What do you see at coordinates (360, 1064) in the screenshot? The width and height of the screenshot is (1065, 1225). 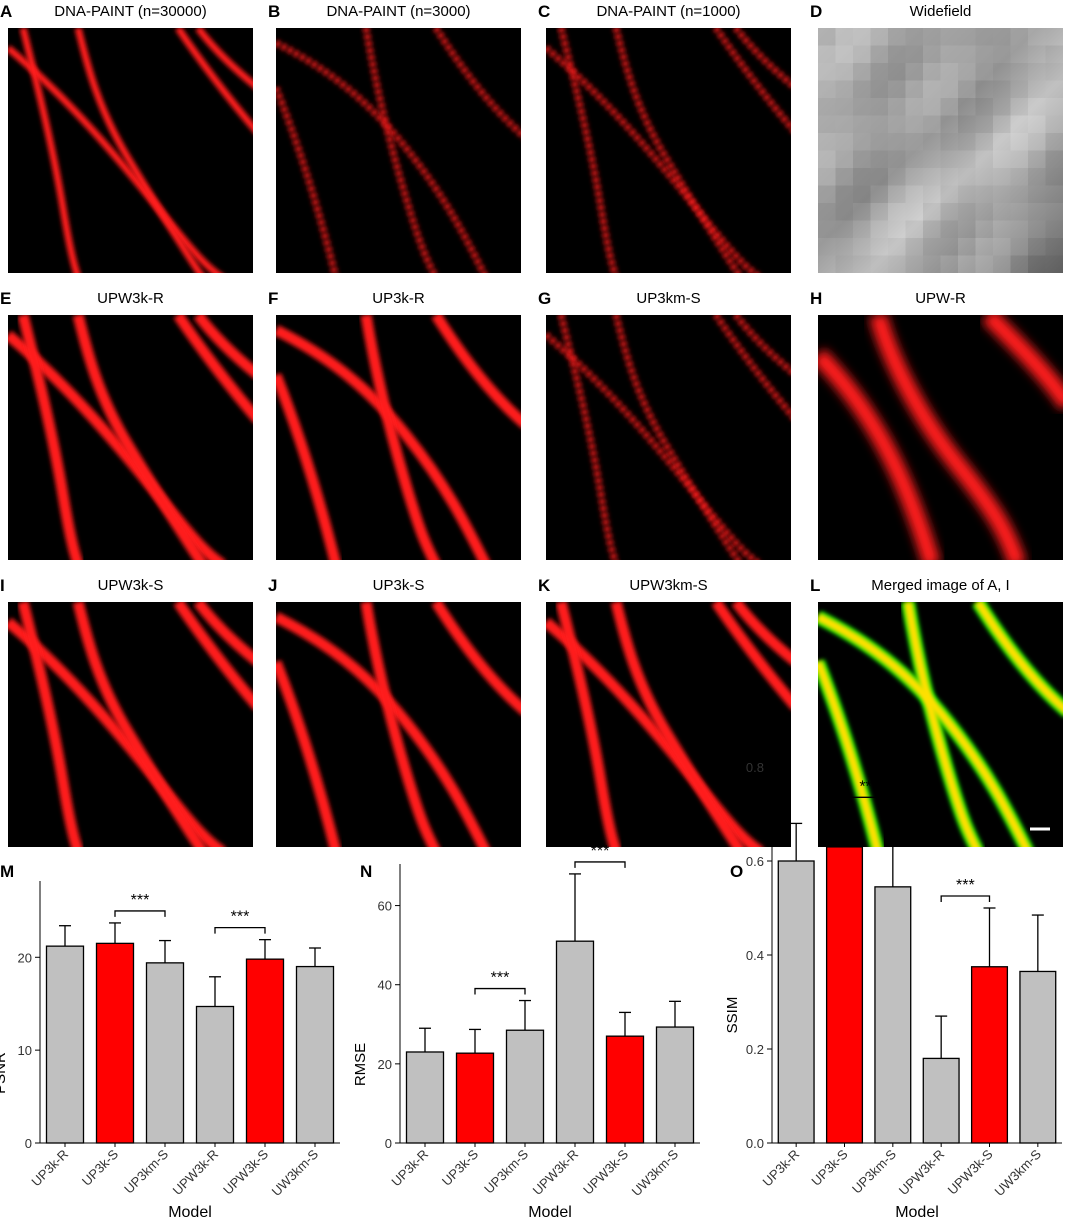 I see `y-axis-label: RMSE` at bounding box center [360, 1064].